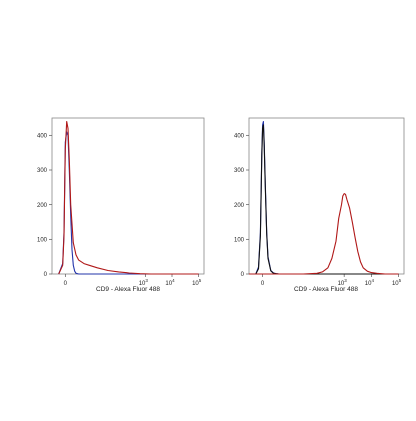 The width and height of the screenshot is (416, 421). I want to click on axis-ticks: 0 100 200 300 400 0 10³ 10⁴ 10⁵, so click(318, 210).